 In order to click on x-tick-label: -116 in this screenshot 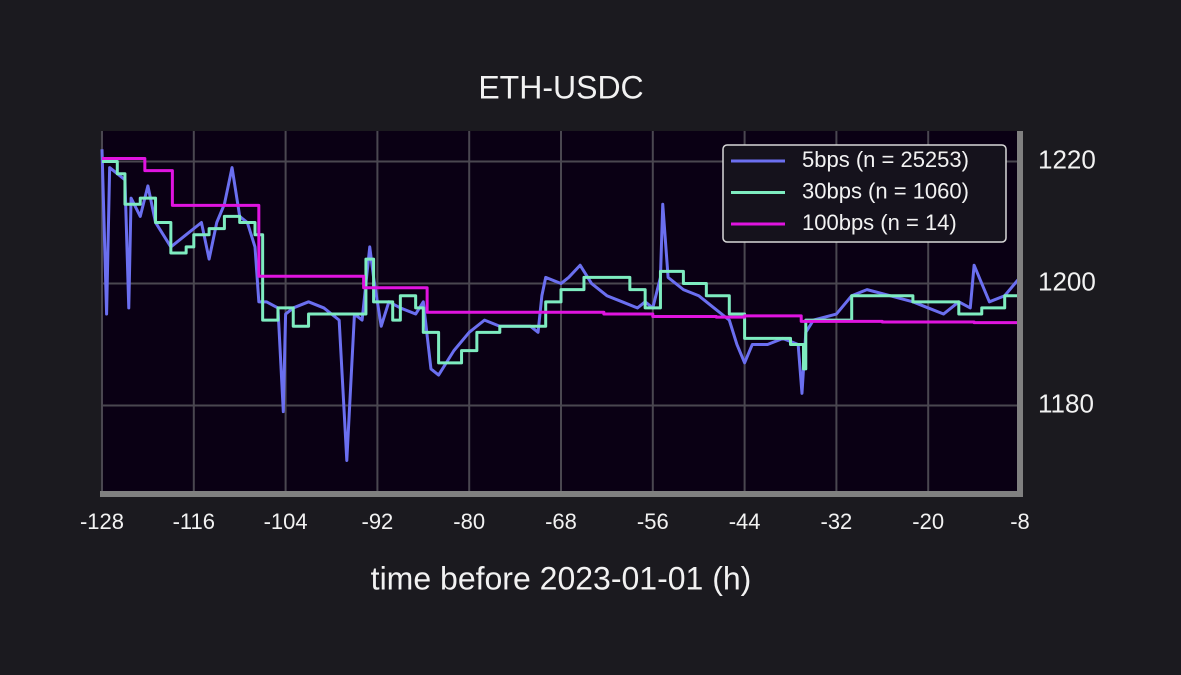, I will do `click(194, 521)`.